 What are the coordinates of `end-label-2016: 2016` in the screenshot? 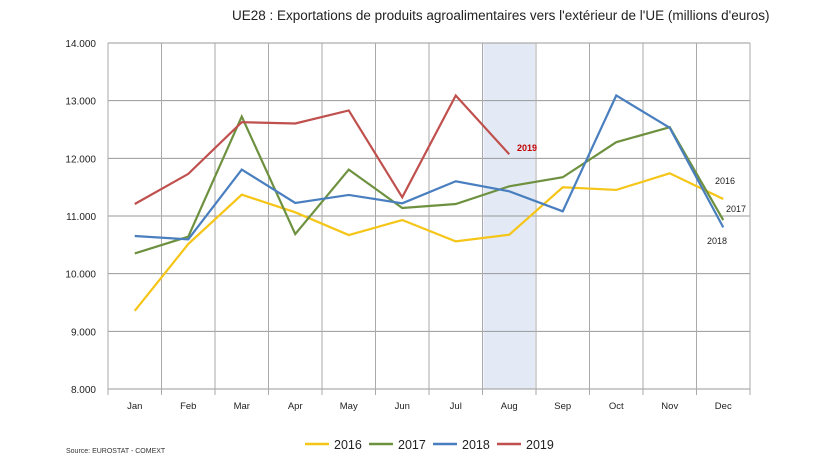 It's located at (725, 181).